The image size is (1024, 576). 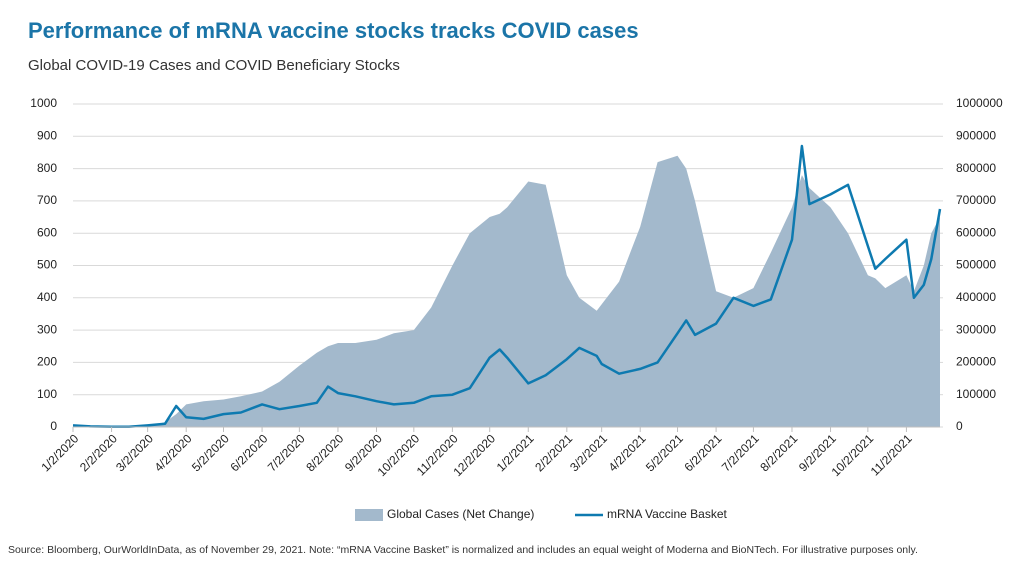 What do you see at coordinates (553, 452) in the screenshot?
I see `x-tick-label: 2/2/2021` at bounding box center [553, 452].